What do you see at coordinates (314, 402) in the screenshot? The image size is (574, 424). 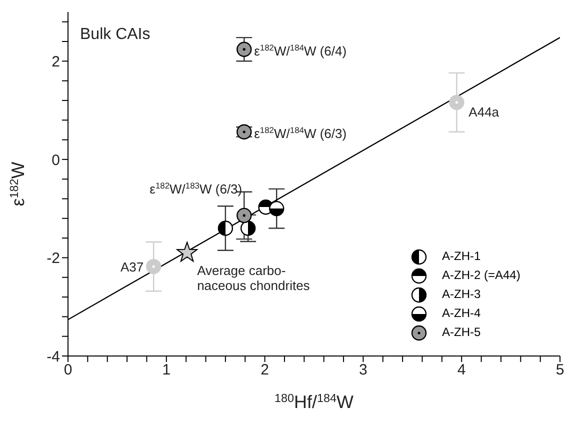 I see `x-axis-title: $^{180}$Hf/$^{184}$W` at bounding box center [314, 402].